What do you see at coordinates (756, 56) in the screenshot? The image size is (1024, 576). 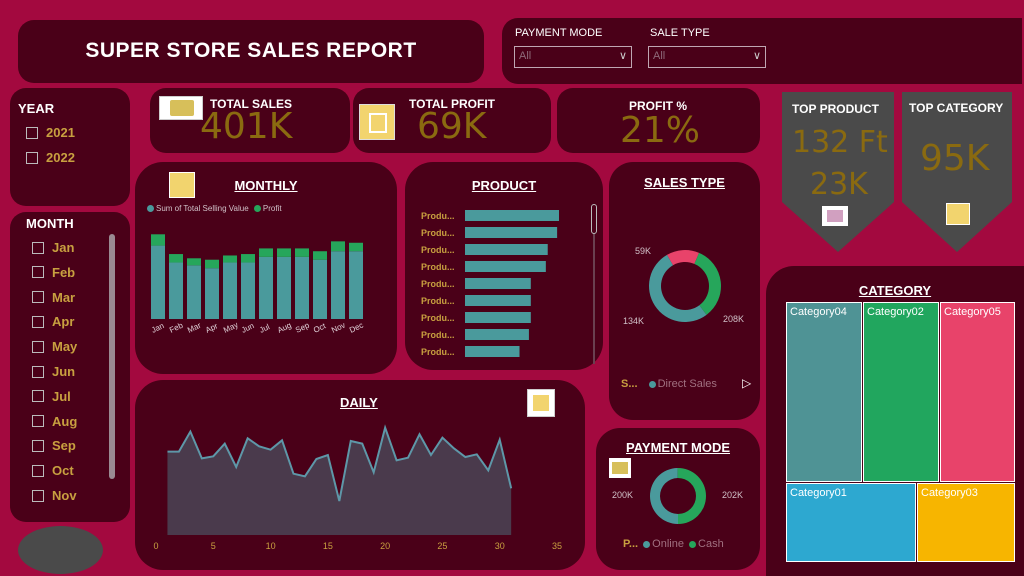 I see `chevron-down-icon: ∨` at bounding box center [756, 56].